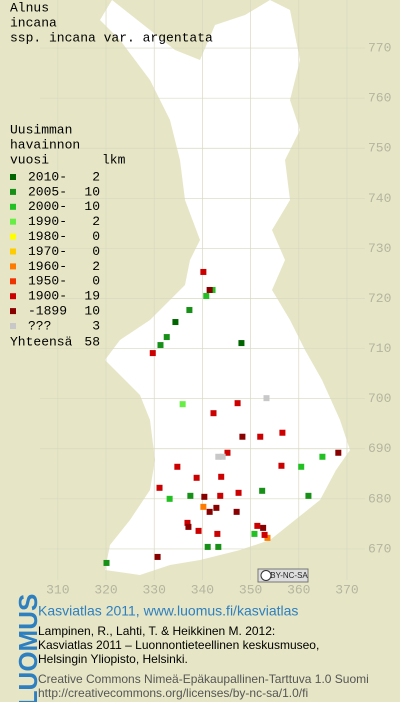 The image size is (400, 702). What do you see at coordinates (47, 311) in the screenshot?
I see `legend-label: -1899` at bounding box center [47, 311].